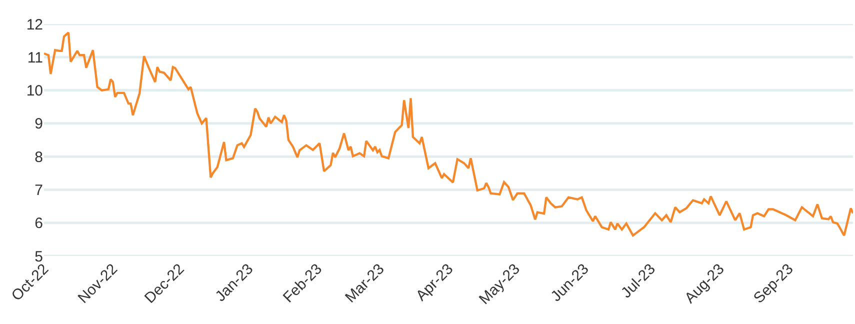  What do you see at coordinates (35, 57) in the screenshot?
I see `y-tick-label: 11` at bounding box center [35, 57].